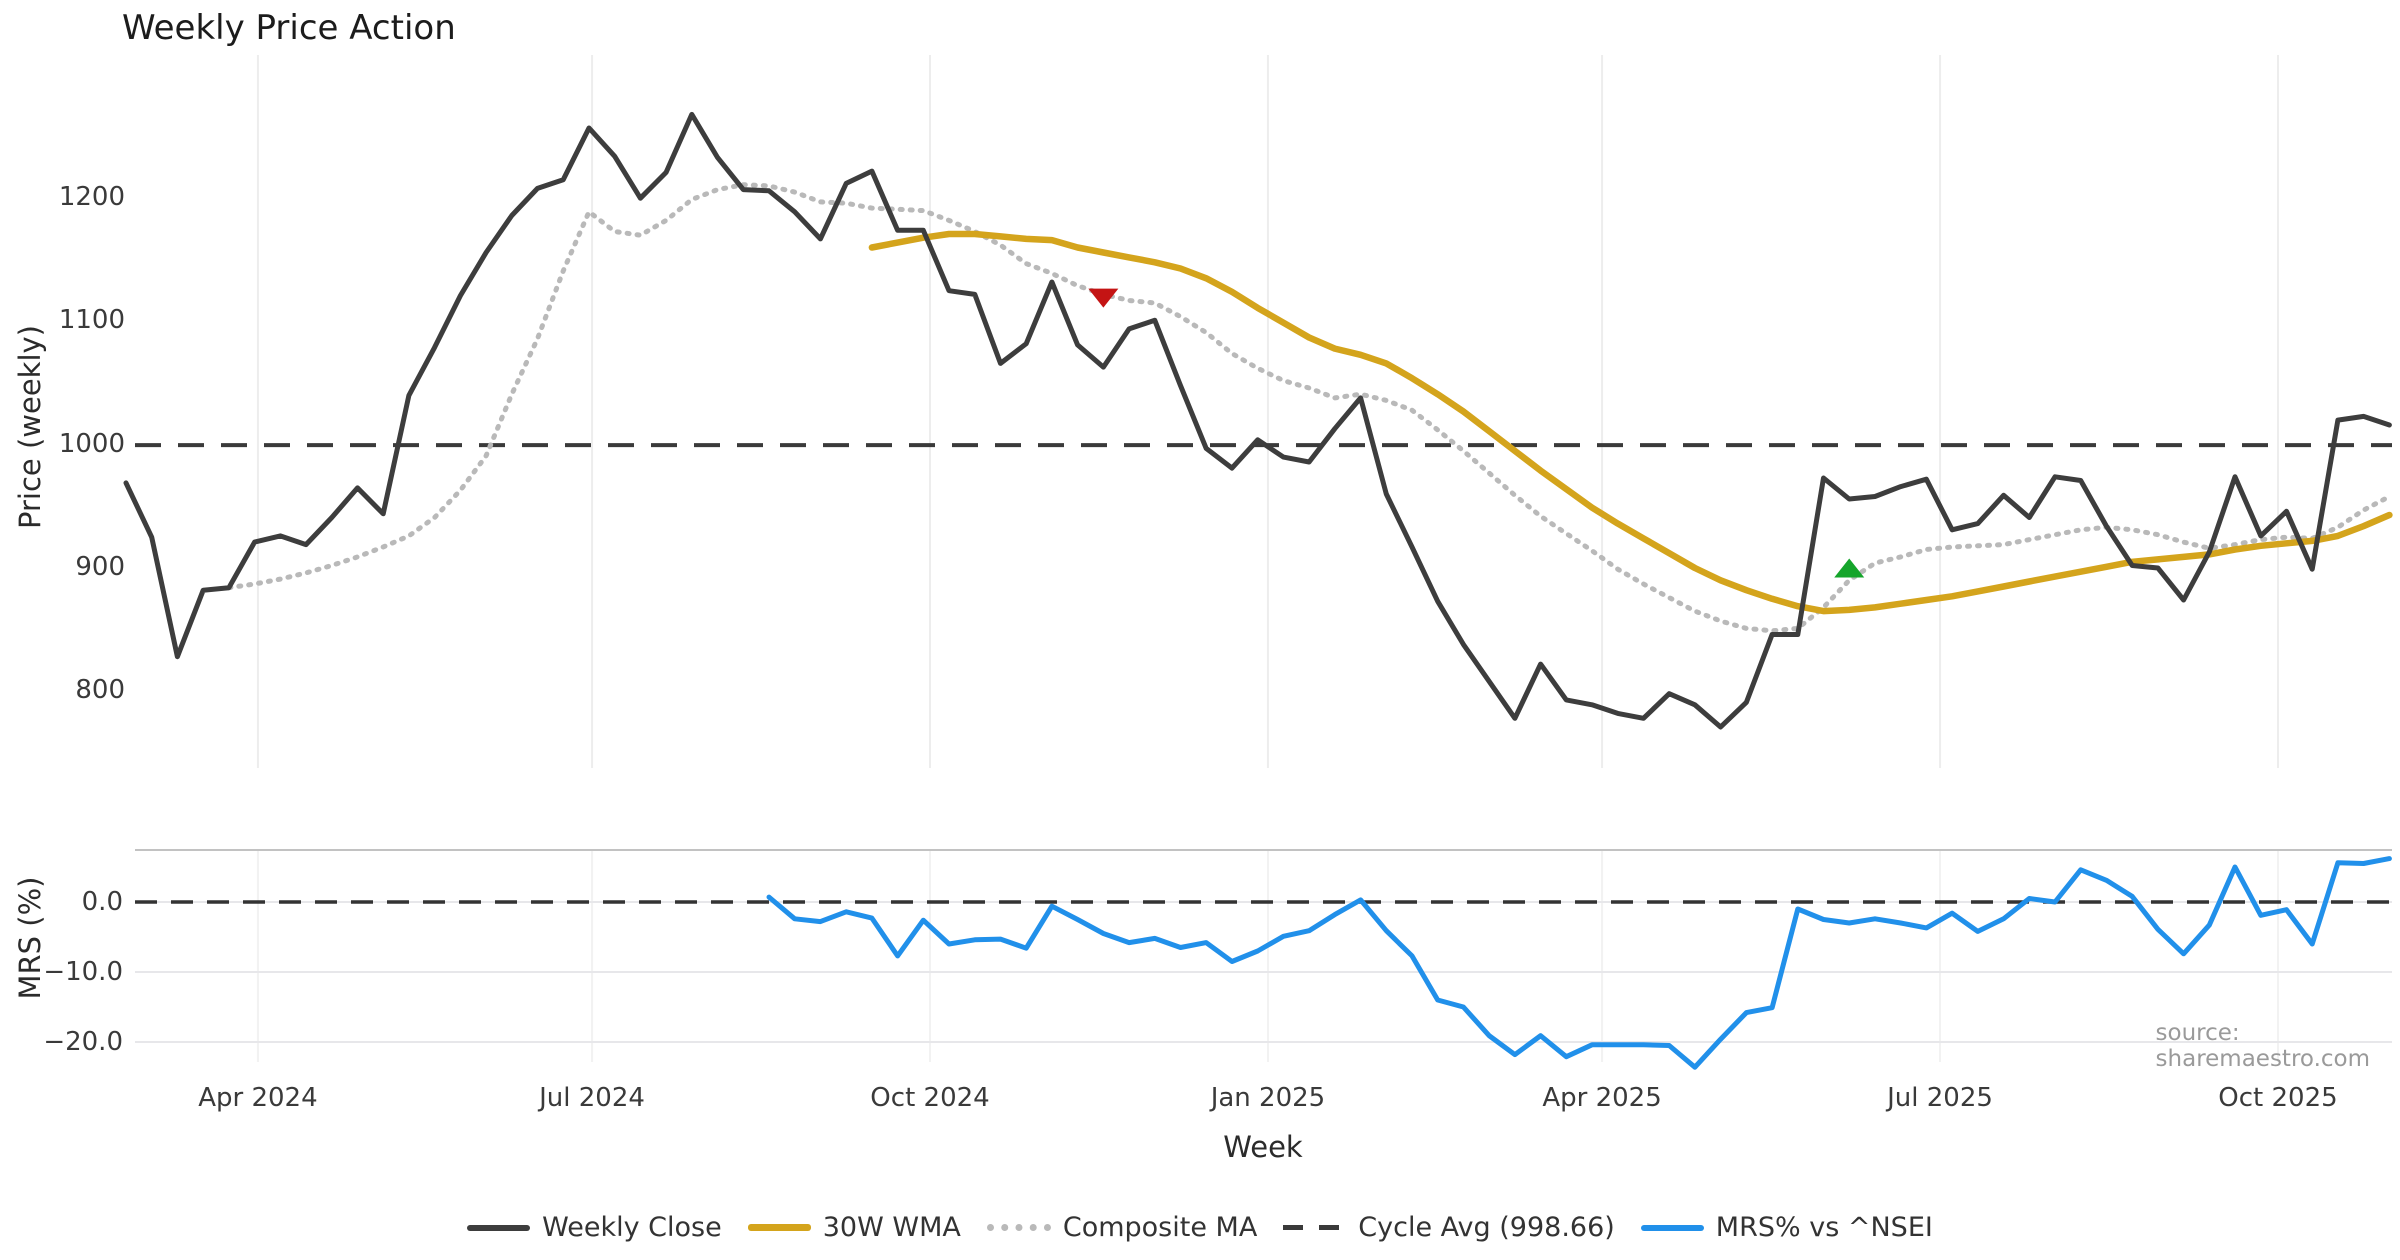 The image size is (2400, 1260). What do you see at coordinates (102, 902) in the screenshot?
I see `y-tick-mrs: 0.0` at bounding box center [102, 902].